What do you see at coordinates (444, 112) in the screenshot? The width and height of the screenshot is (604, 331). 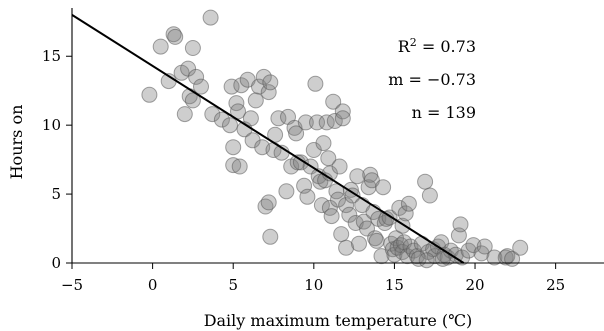 I see `sample-size-label: n = 139` at bounding box center [444, 112].